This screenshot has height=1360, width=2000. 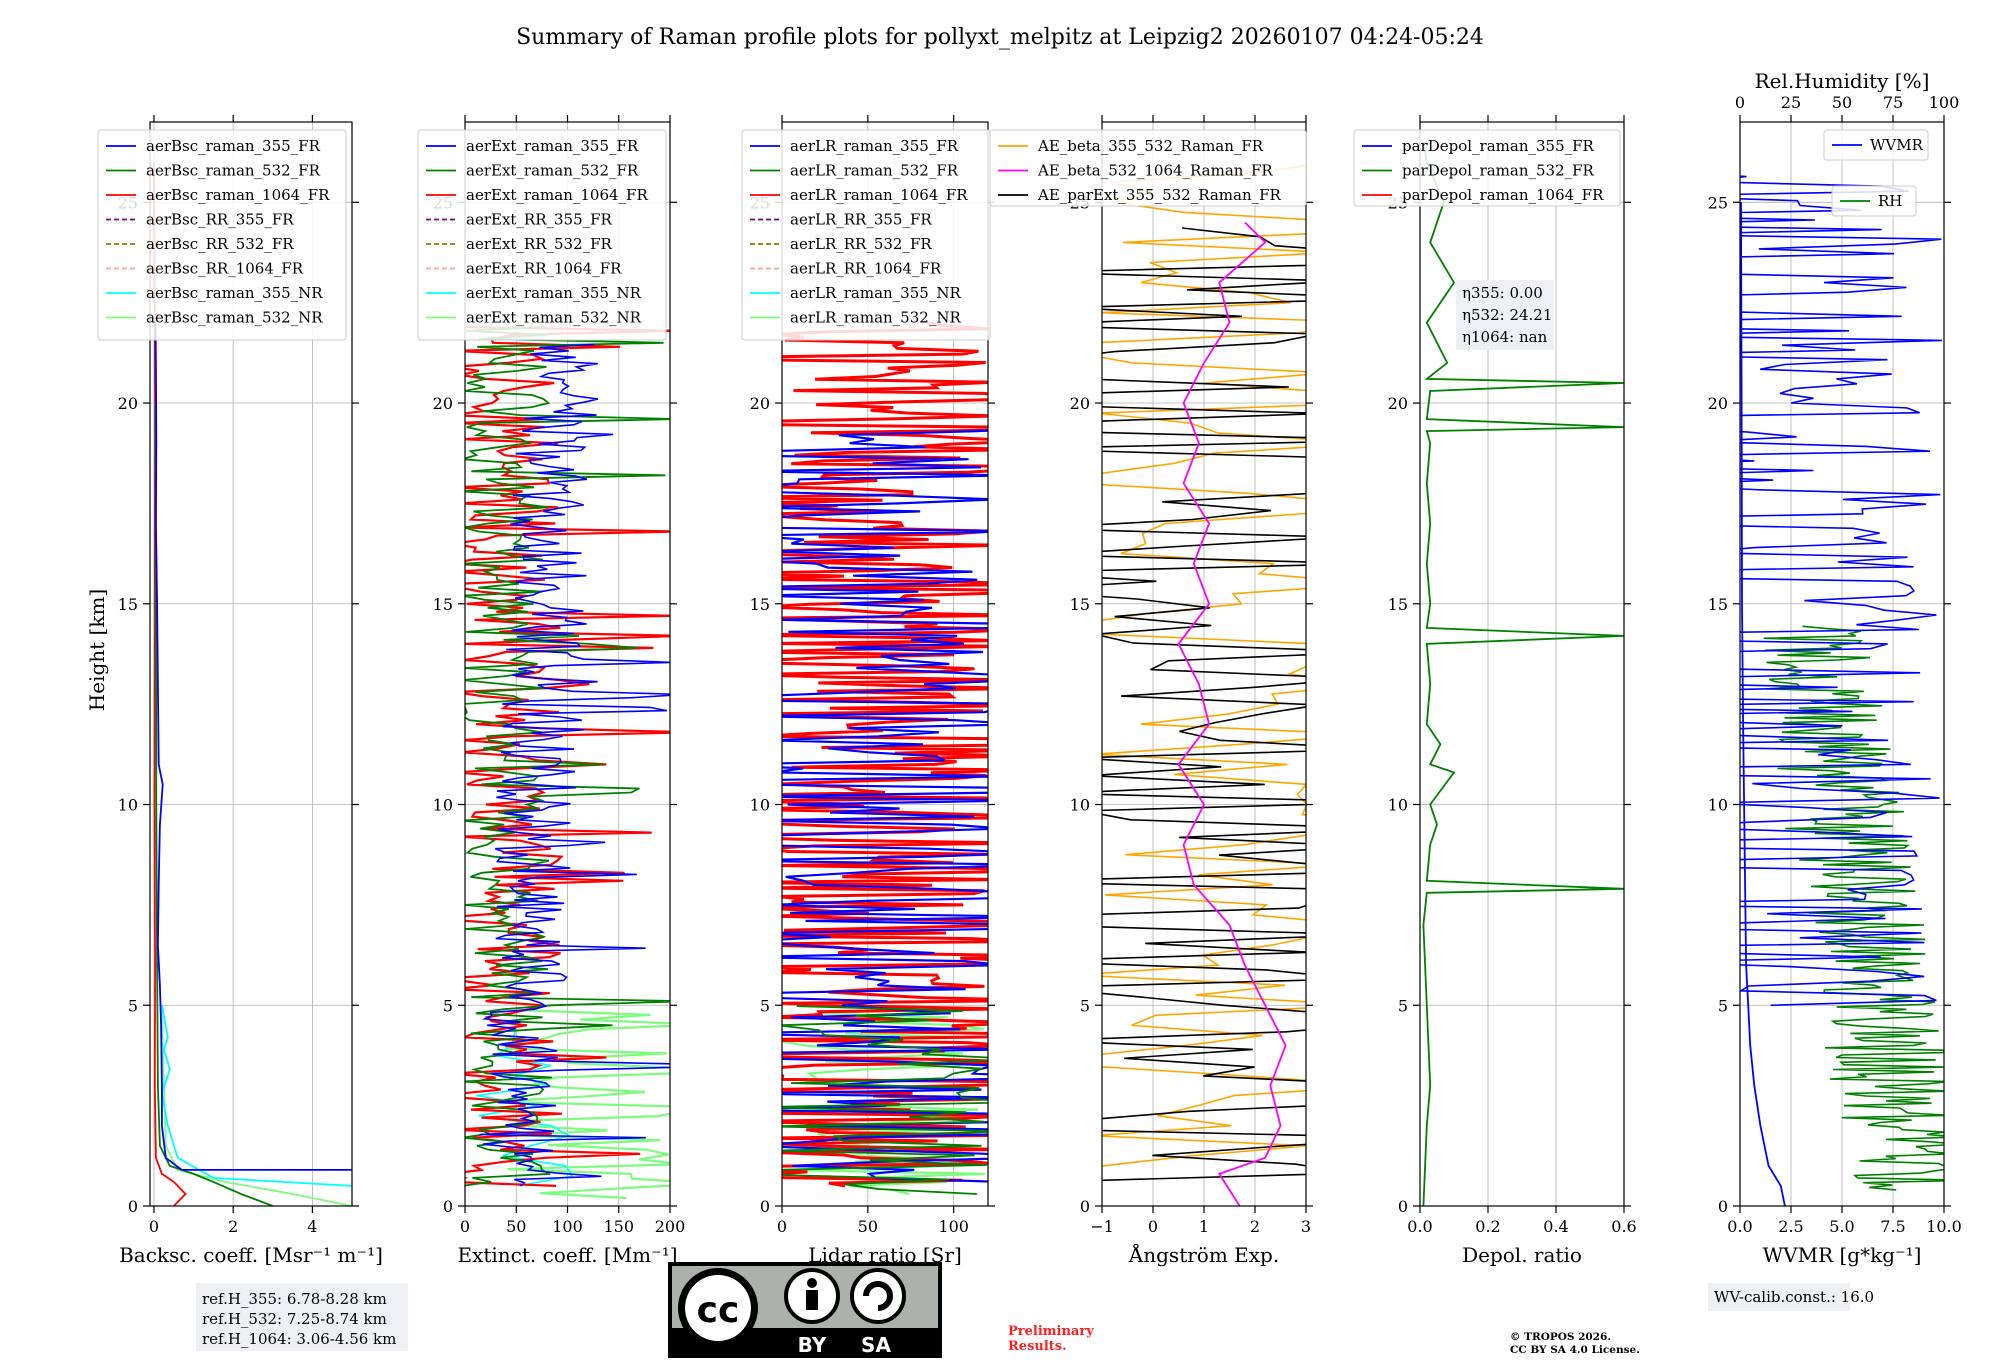 What do you see at coordinates (874, 146) in the screenshot?
I see `legend-label: aerLR_raman_355_FR` at bounding box center [874, 146].